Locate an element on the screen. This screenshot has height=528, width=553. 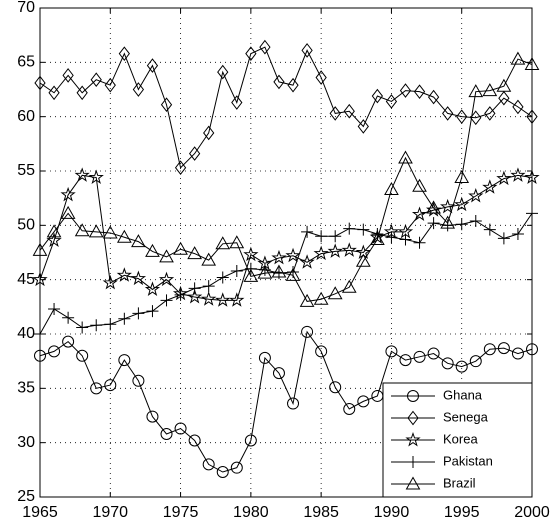
legend-label: Korea is located at coordinates (460, 438).